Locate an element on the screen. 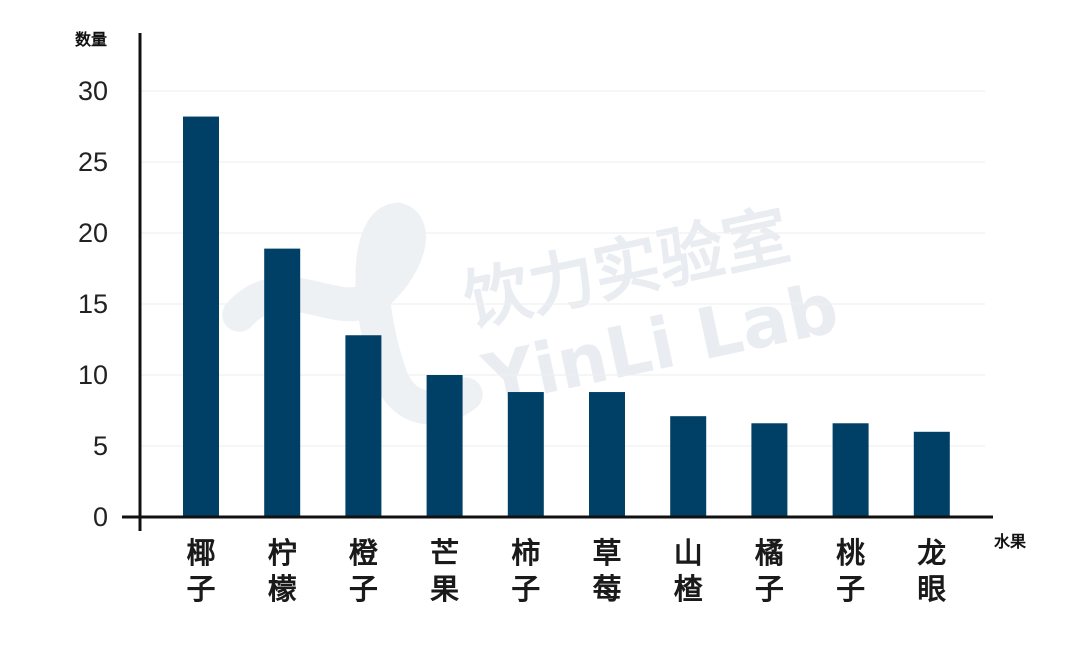 This screenshot has width=1080, height=667. y-tick-label: 0 is located at coordinates (100, 517).